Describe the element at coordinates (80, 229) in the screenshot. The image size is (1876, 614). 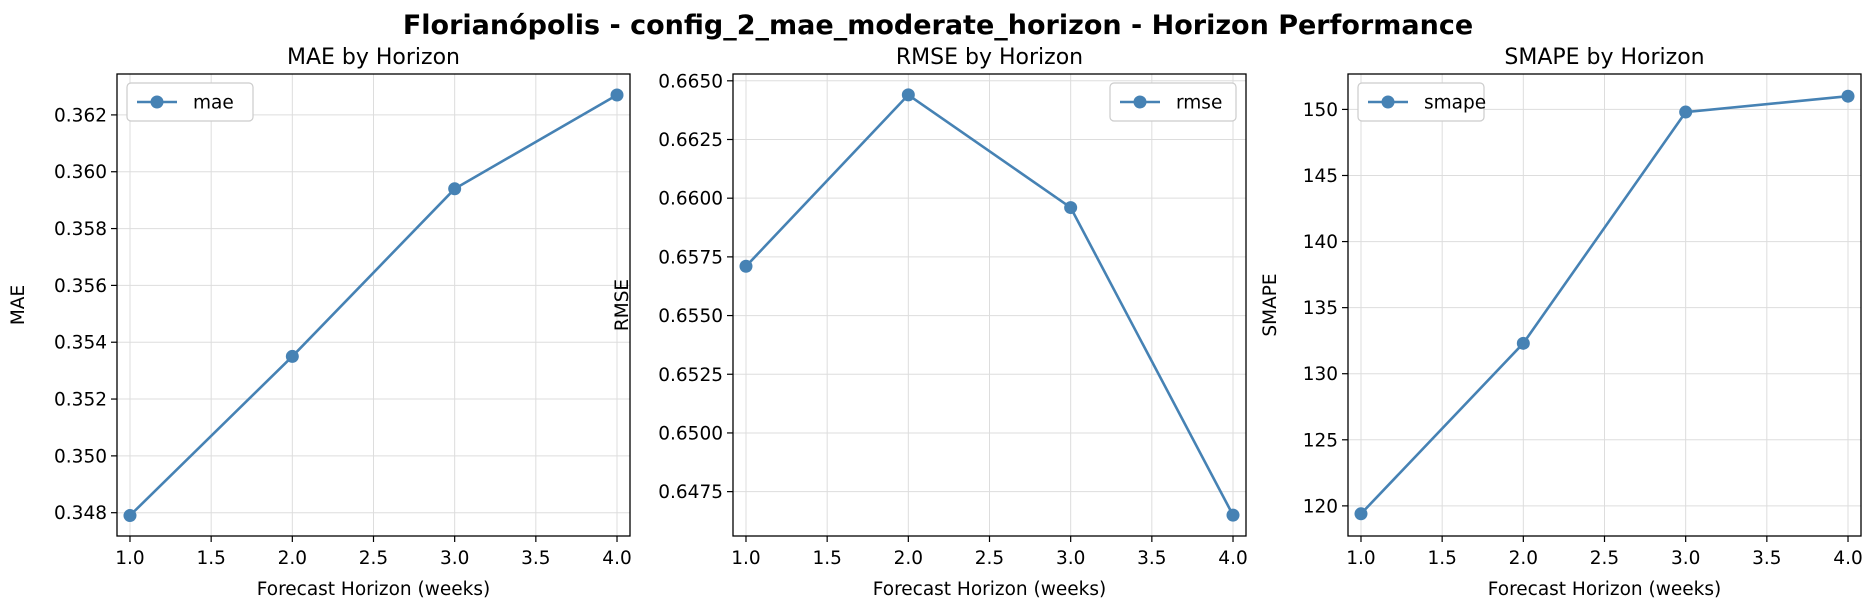
I see `y-tick-label: 0.358` at that location.